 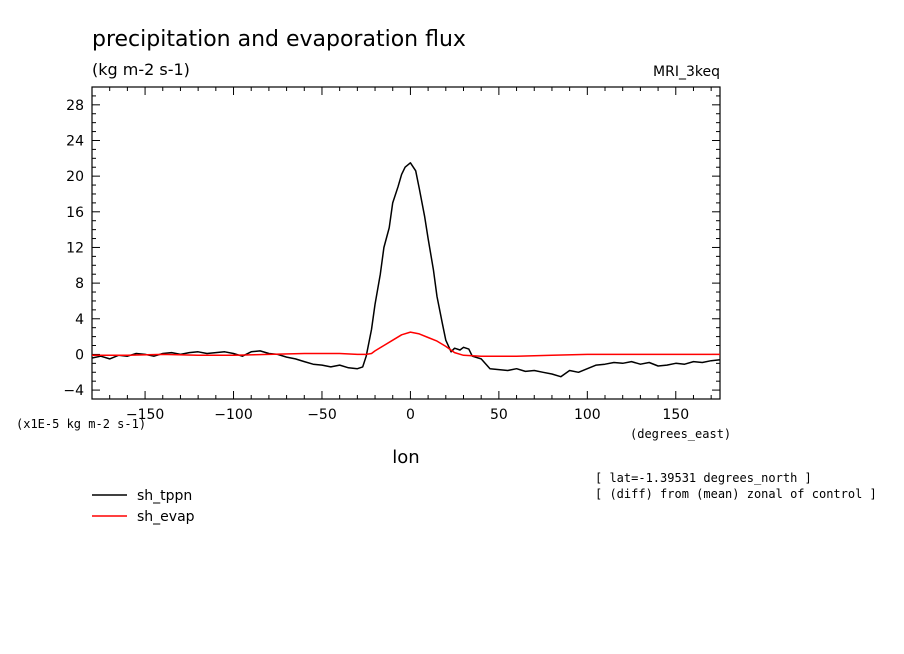 What do you see at coordinates (406, 344) in the screenshot?
I see `series-line-sh-evap` at bounding box center [406, 344].